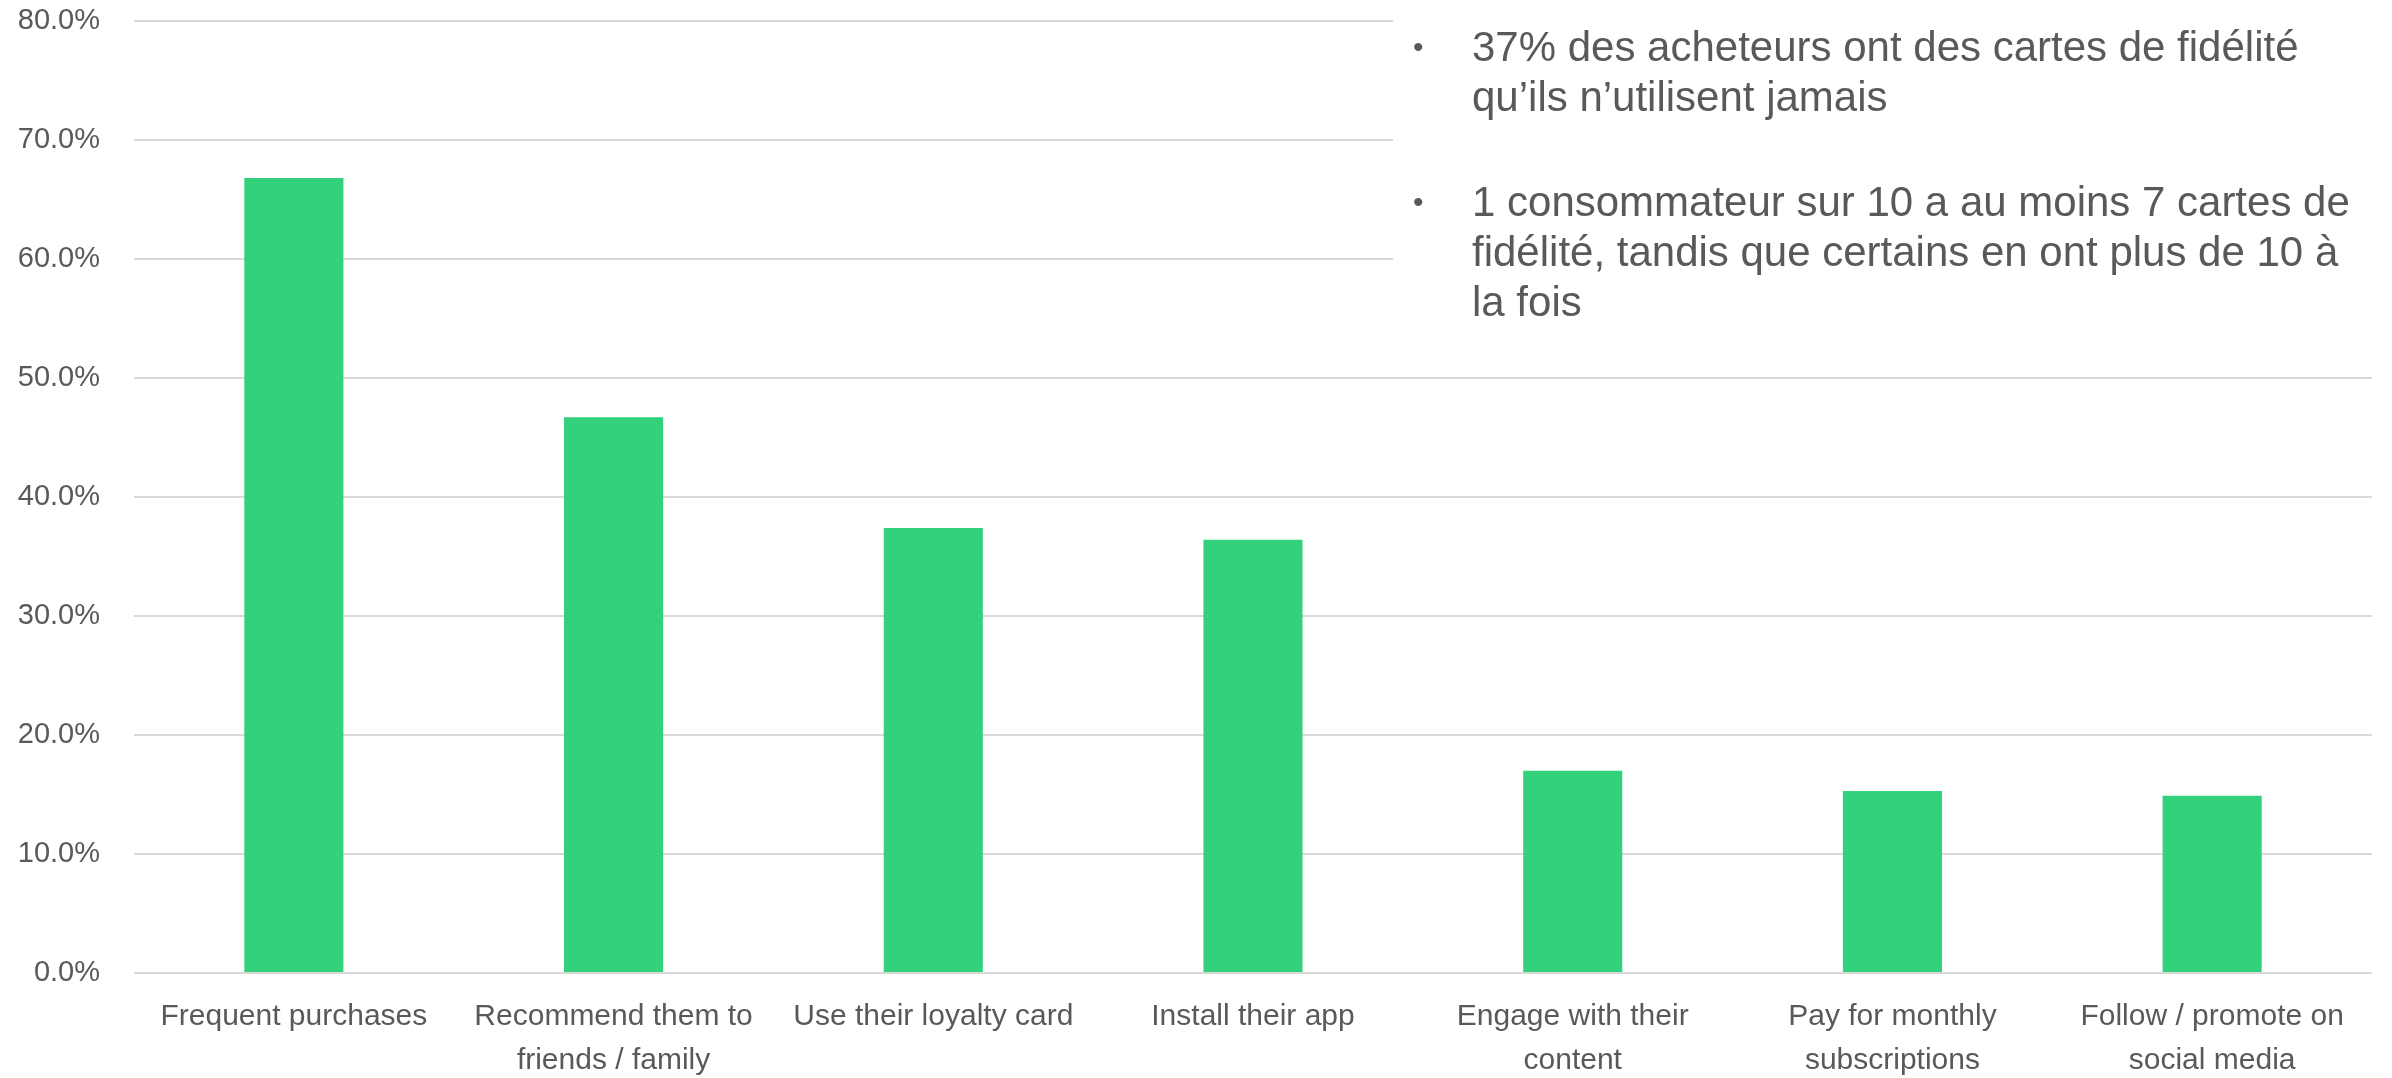 Image resolution: width=2392 pixels, height=1078 pixels. Describe the element at coordinates (58, 495) in the screenshot. I see `y-tick-label: 40.0%` at that location.